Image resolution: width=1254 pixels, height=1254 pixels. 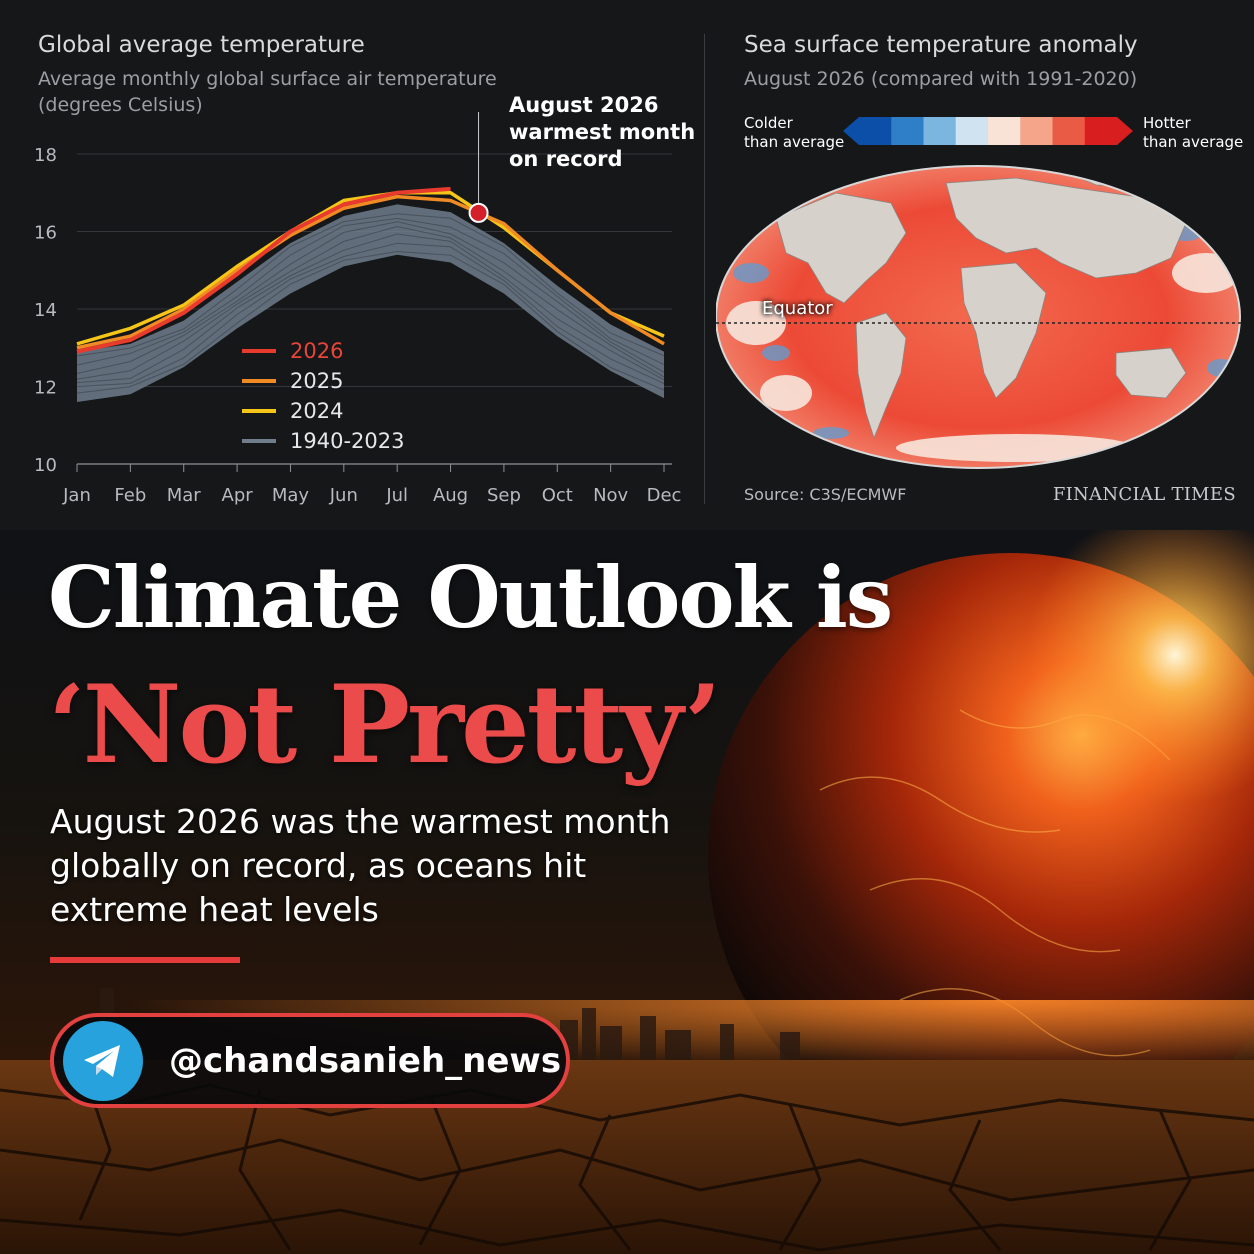 I want to click on legend-label-2025: 2025, so click(x=316, y=381).